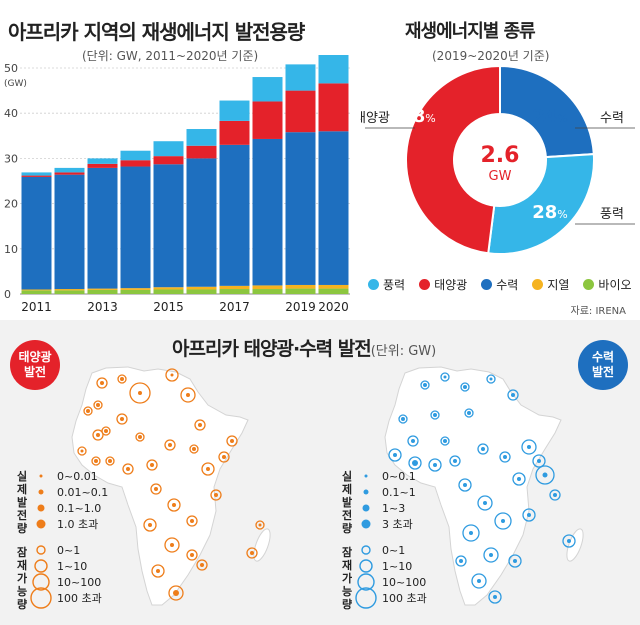  Describe the element at coordinates (66, 566) in the screenshot. I see `map-legend-entry: 1~10` at that location.